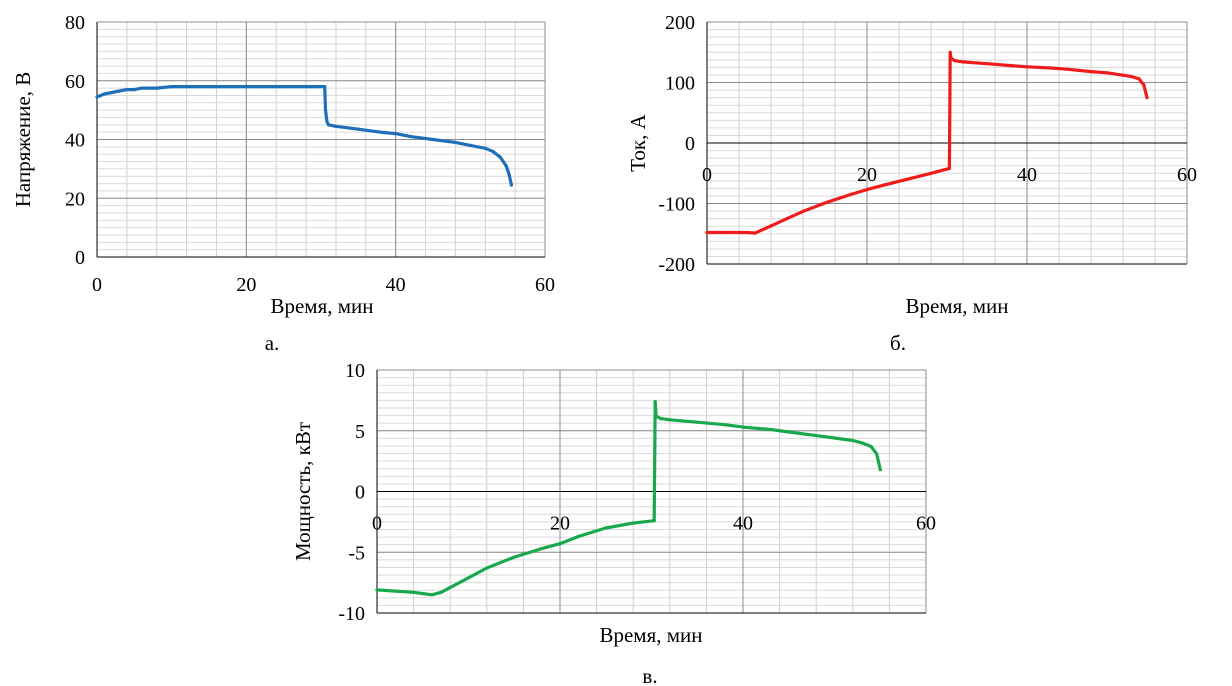 The width and height of the screenshot is (1232, 686). I want to click on y-tick-label: -200, so click(676, 265).